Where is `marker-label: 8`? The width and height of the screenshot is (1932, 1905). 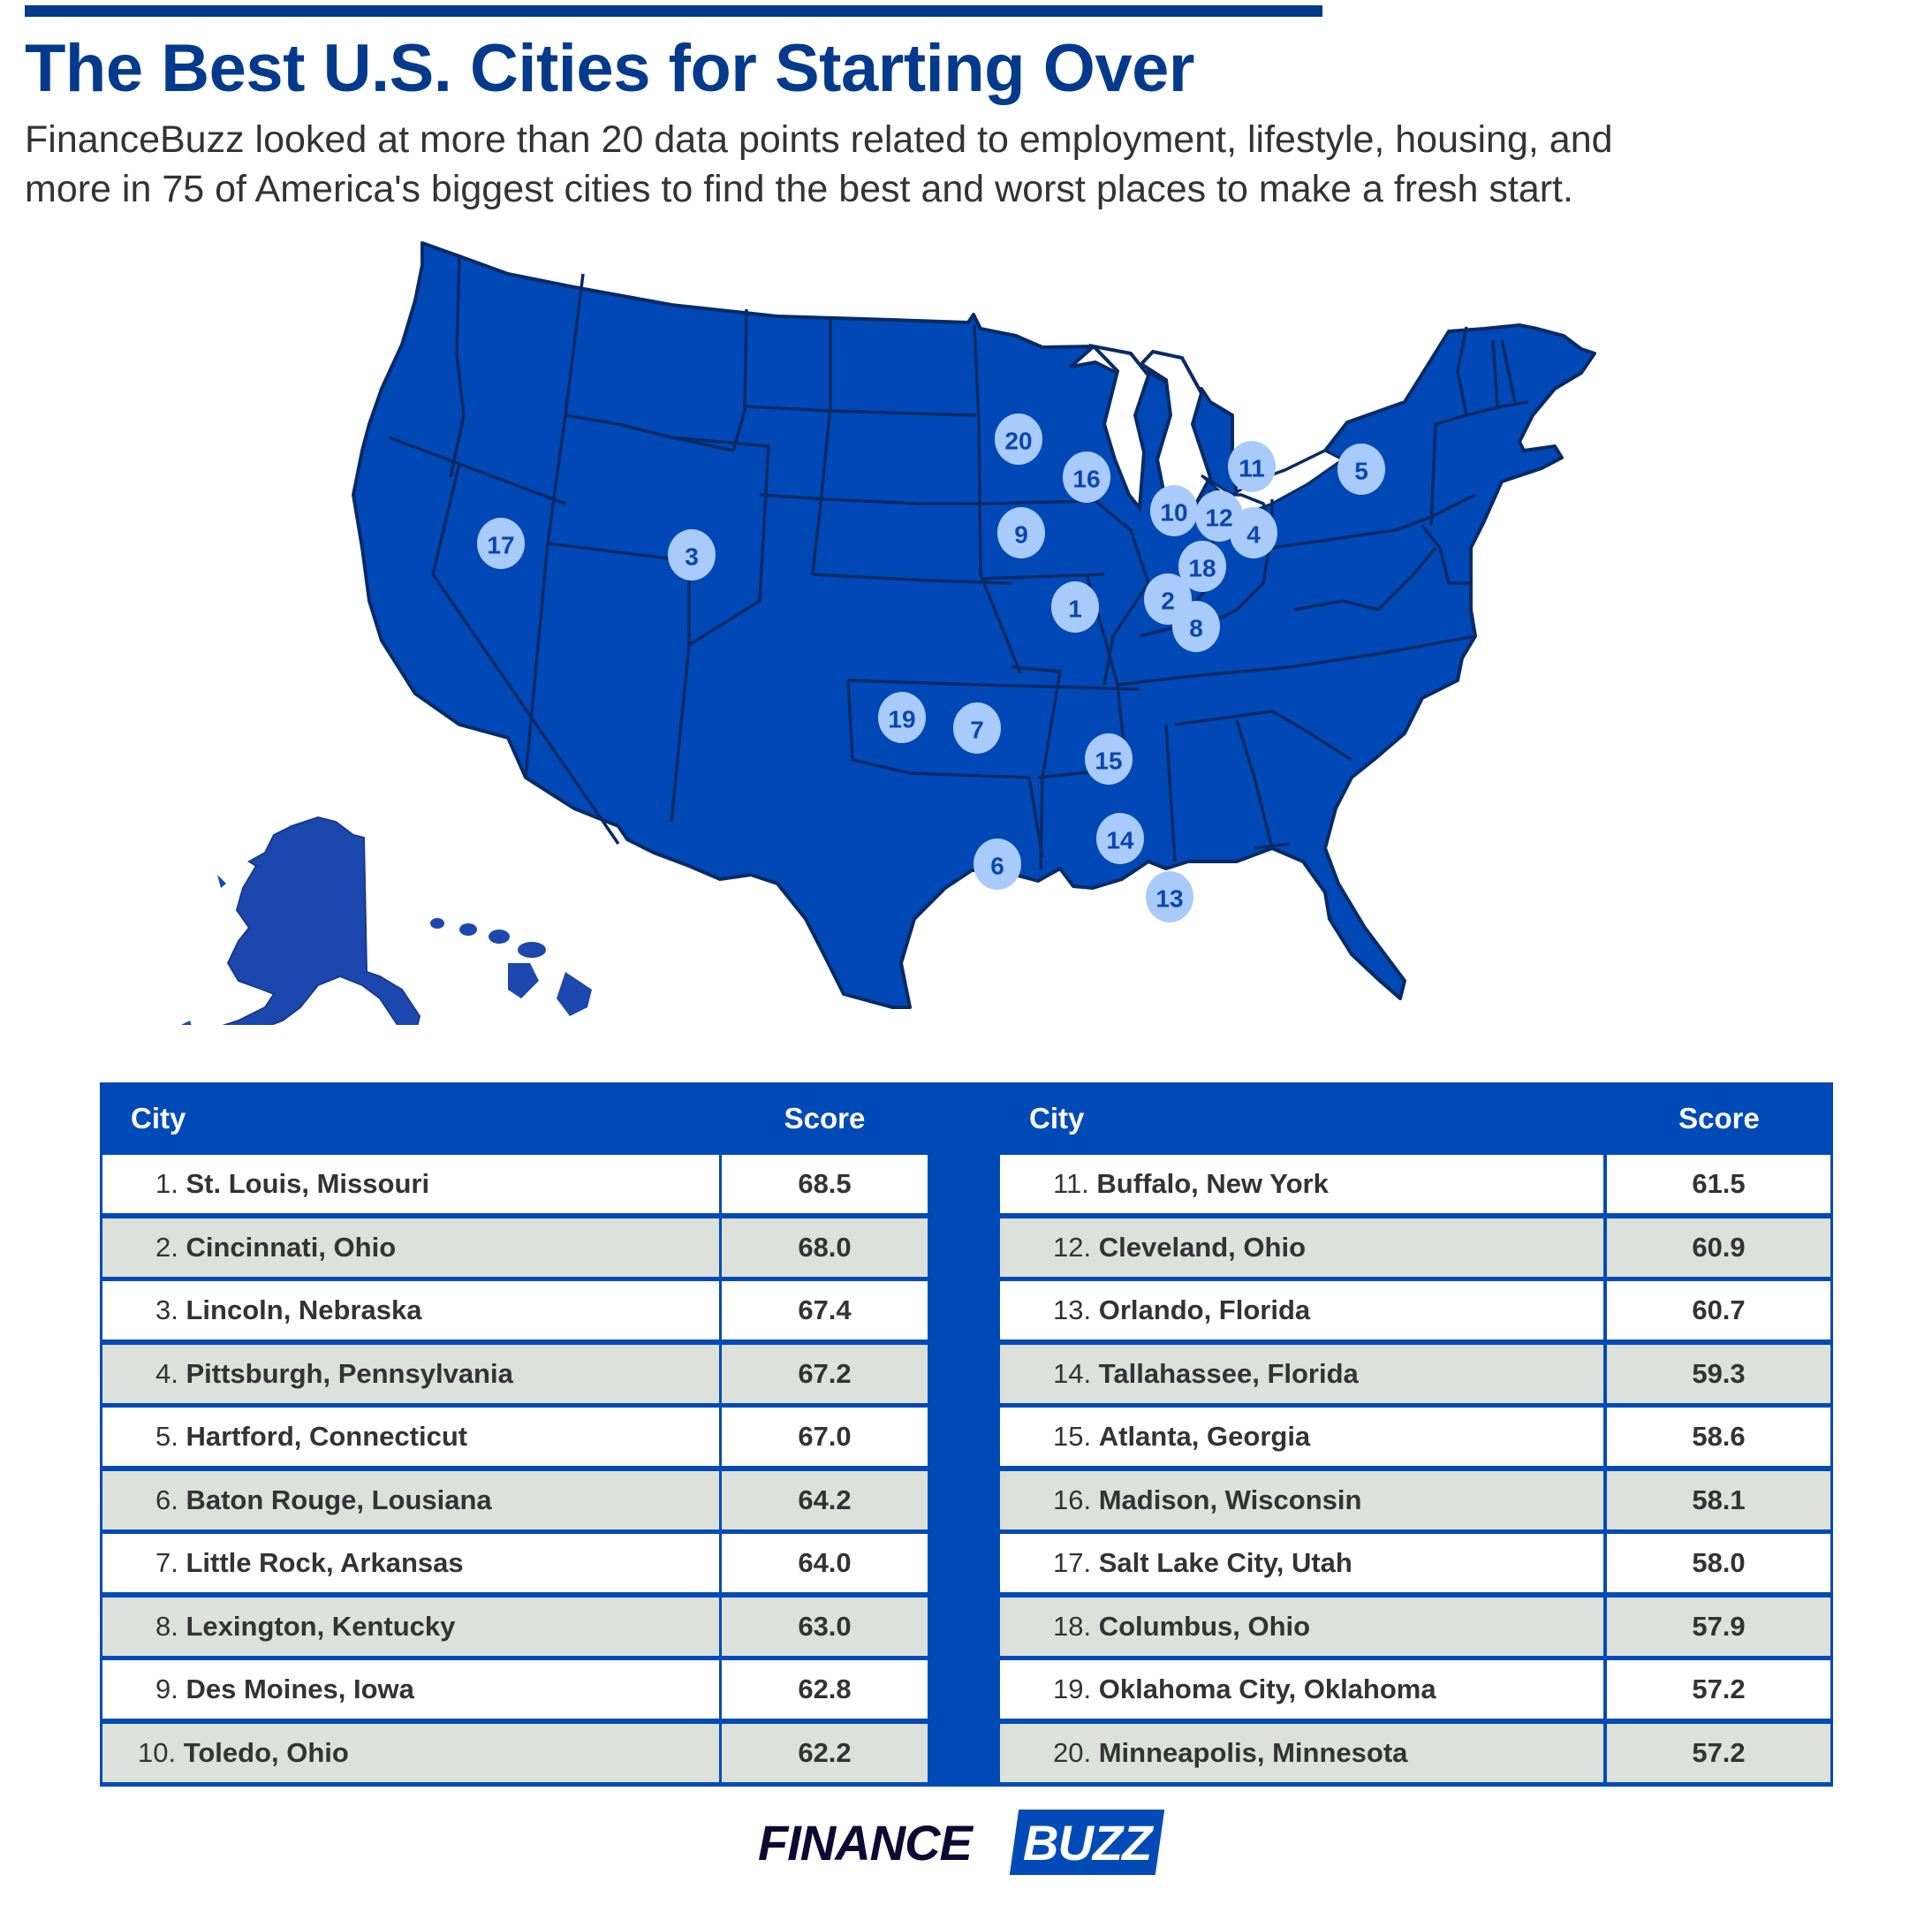 marker-label: 8 is located at coordinates (1196, 628).